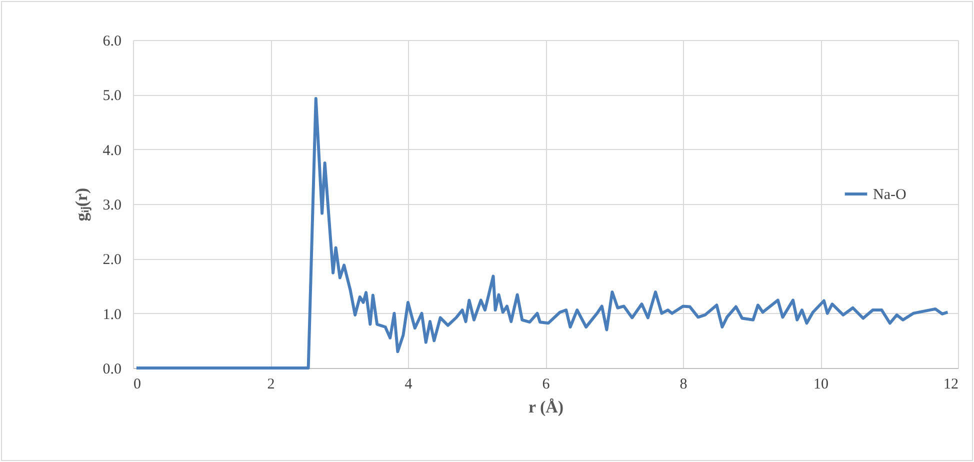 The width and height of the screenshot is (974, 462). What do you see at coordinates (546, 407) in the screenshot?
I see `x-axis-title: r (Å)` at bounding box center [546, 407].